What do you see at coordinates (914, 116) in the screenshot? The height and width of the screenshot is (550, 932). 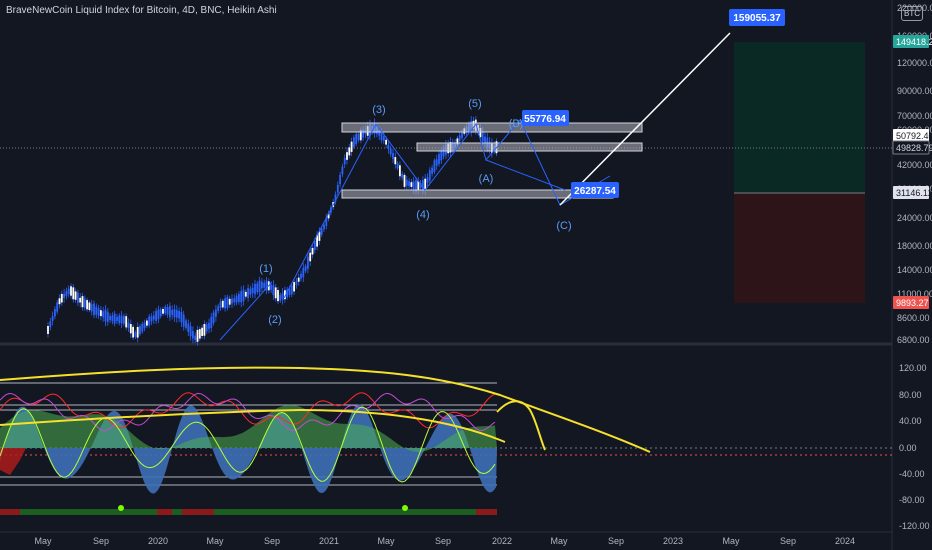 I see `price-tick-label: 70000.00` at bounding box center [914, 116].